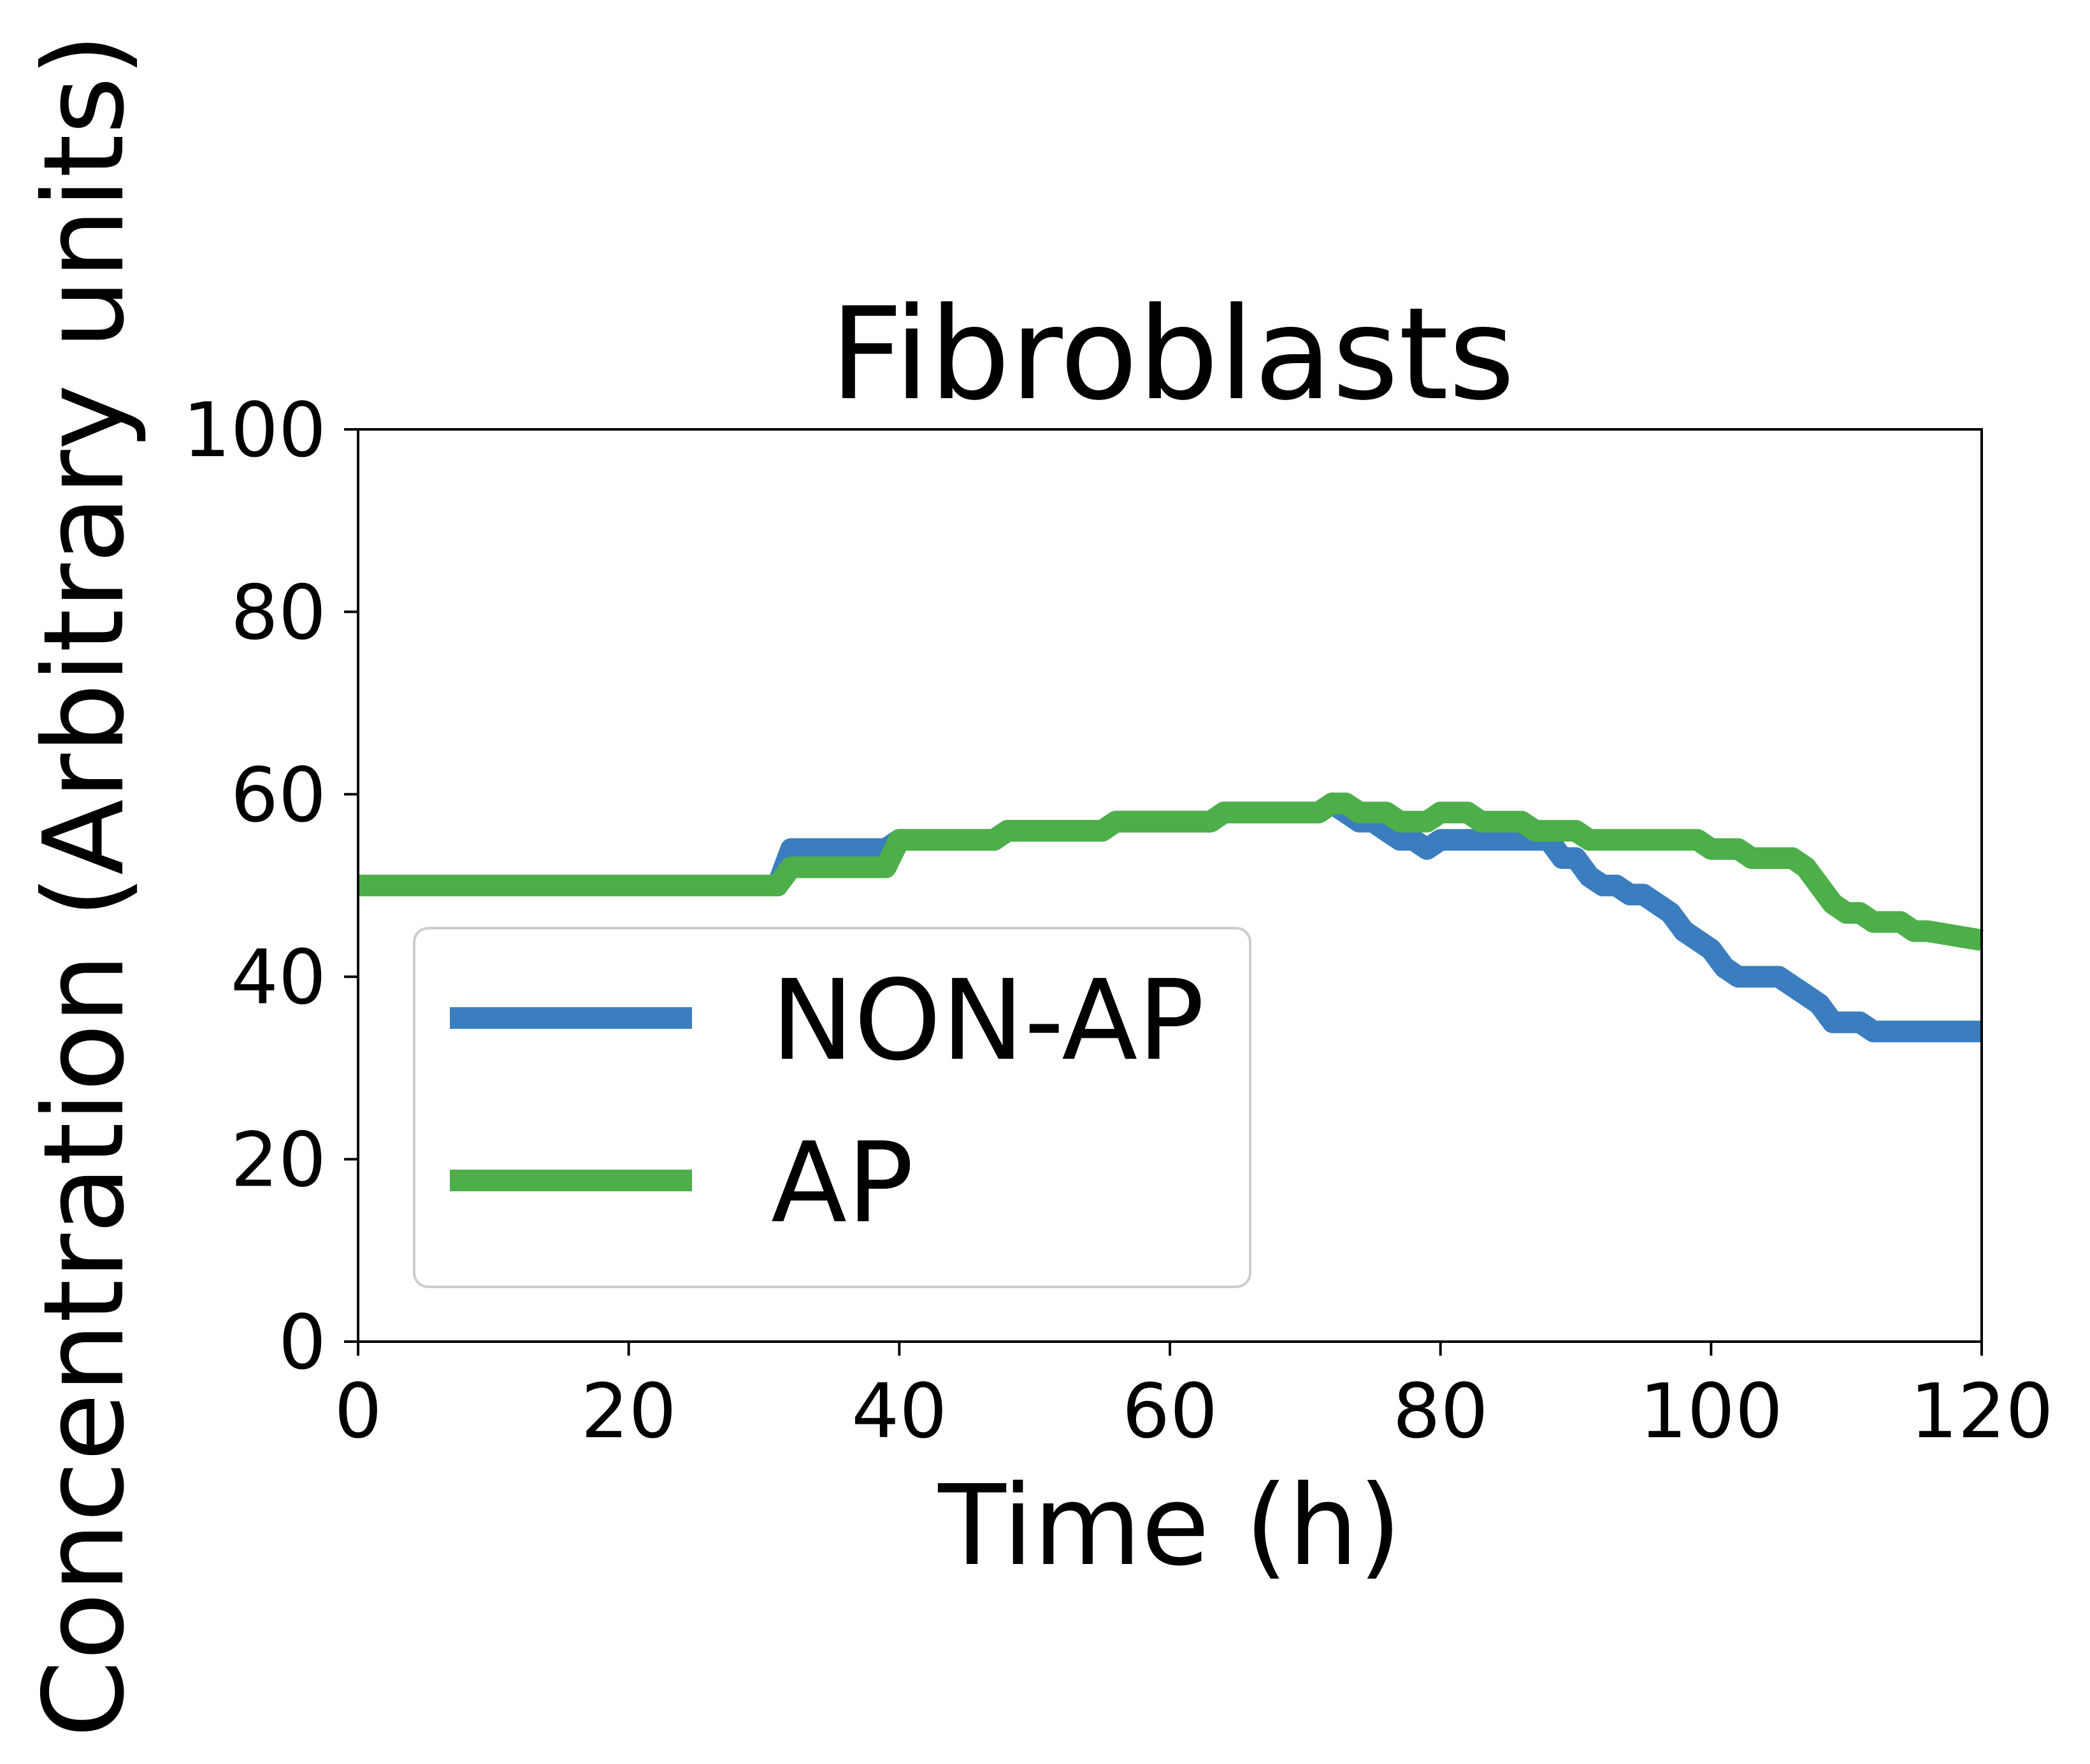  I want to click on chart-title: Fibroblasts, so click(1172, 354).